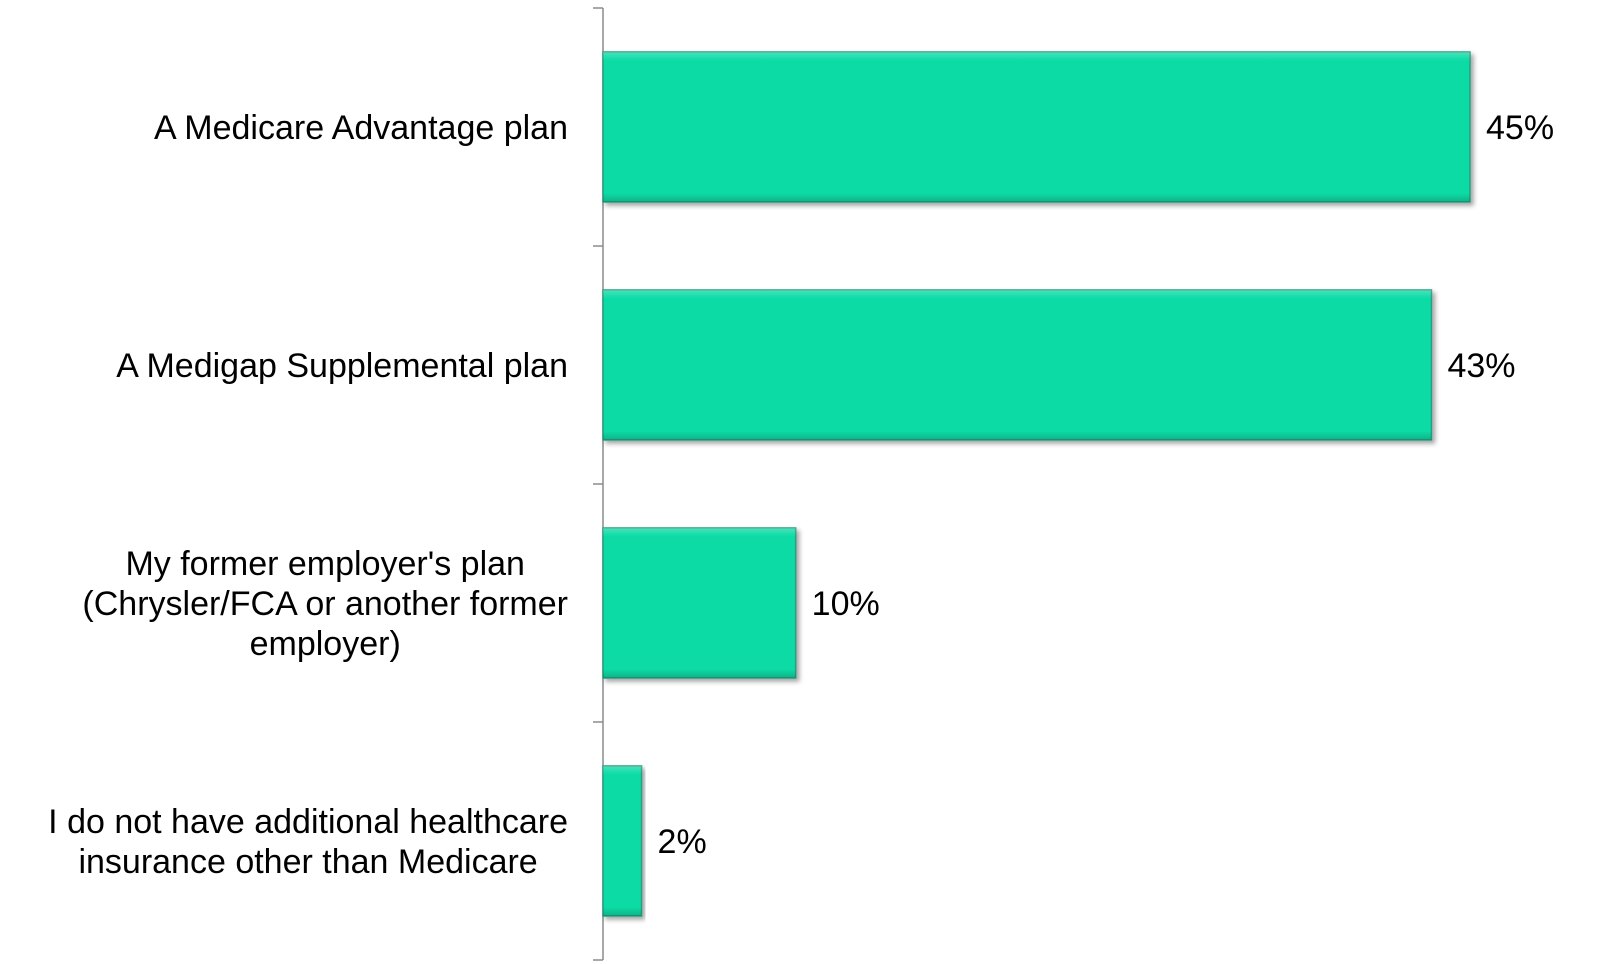 The width and height of the screenshot is (1600, 964). Describe the element at coordinates (325, 644) in the screenshot. I see `category-label-line: employer)` at that location.